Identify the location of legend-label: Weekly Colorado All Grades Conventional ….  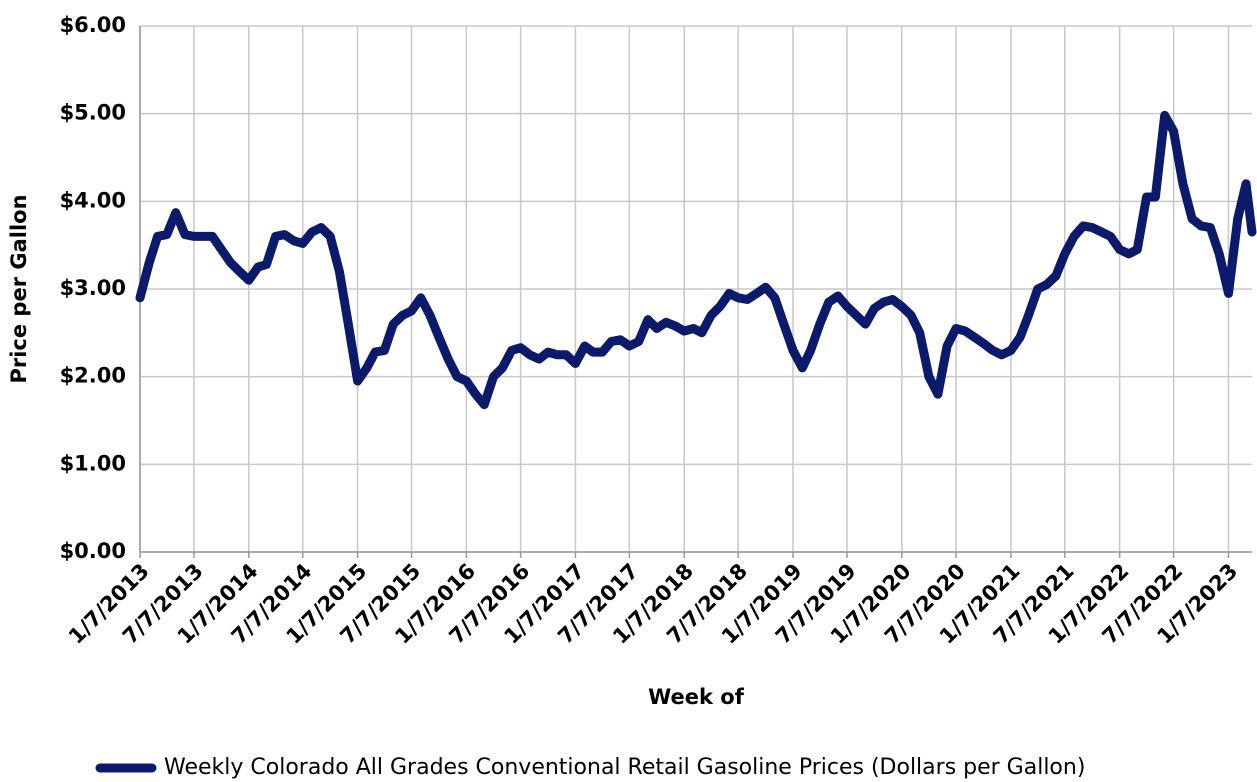
(624, 767).